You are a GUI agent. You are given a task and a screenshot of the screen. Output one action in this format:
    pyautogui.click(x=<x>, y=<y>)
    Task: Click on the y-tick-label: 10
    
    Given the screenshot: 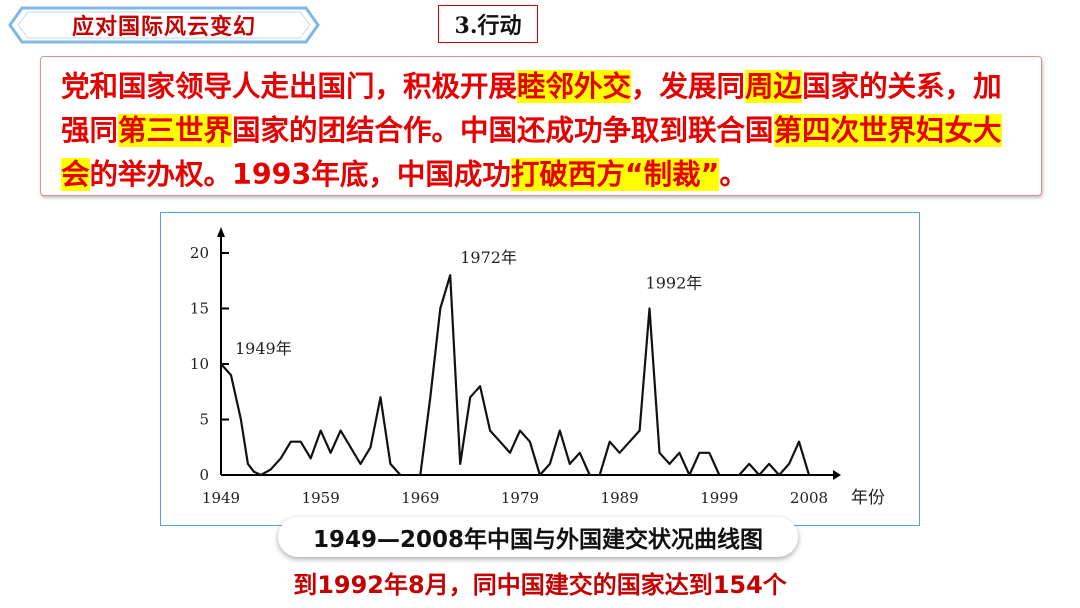 What is the action you would take?
    pyautogui.click(x=199, y=364)
    